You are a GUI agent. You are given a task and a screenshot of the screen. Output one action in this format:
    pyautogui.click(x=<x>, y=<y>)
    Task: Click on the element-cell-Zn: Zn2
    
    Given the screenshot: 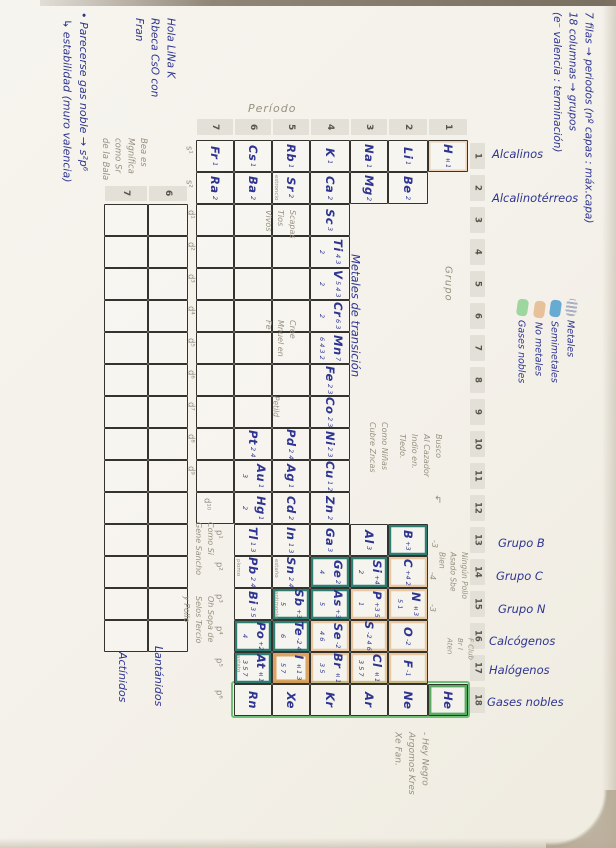 What is the action you would take?
    pyautogui.click(x=330, y=508)
    